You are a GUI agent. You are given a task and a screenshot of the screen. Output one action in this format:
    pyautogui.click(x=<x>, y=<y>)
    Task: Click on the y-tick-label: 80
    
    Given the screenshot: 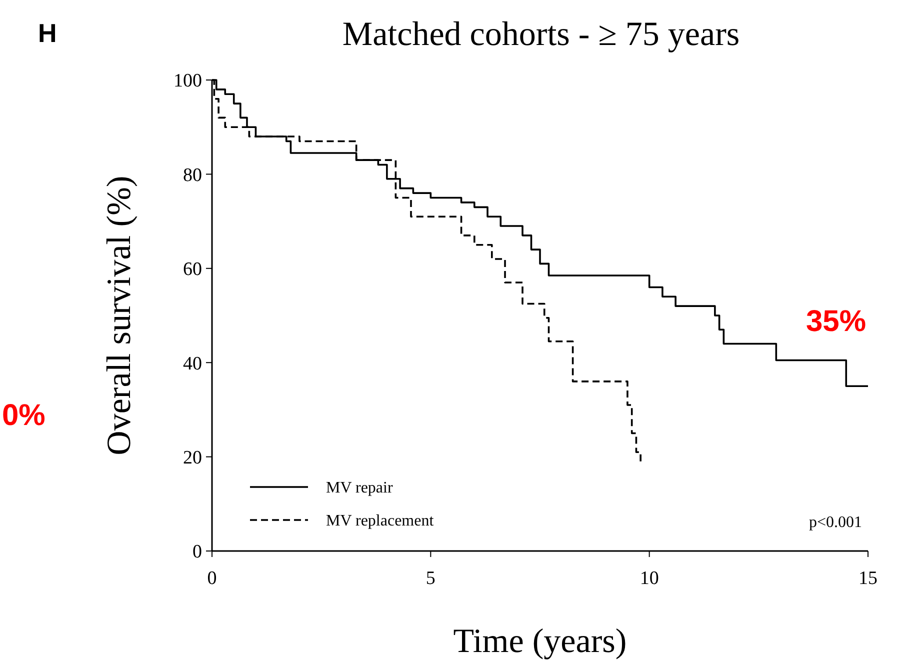 What is the action you would take?
    pyautogui.click(x=192, y=175)
    